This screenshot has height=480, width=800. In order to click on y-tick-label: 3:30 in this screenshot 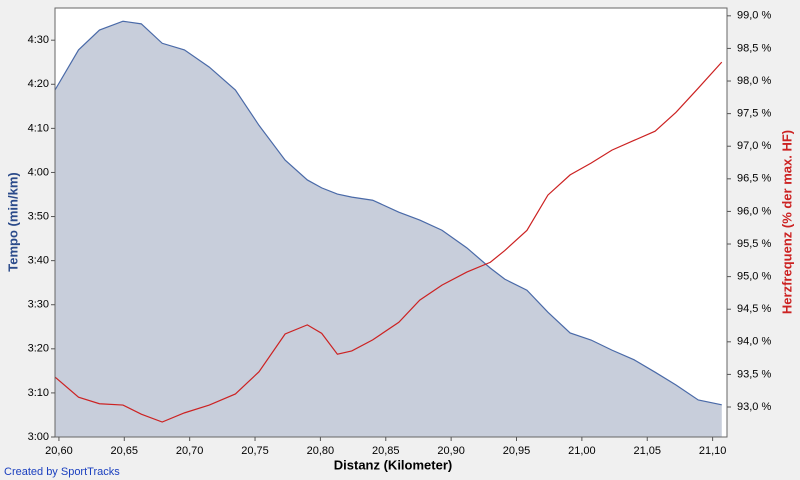, I will do `click(38, 305)`.